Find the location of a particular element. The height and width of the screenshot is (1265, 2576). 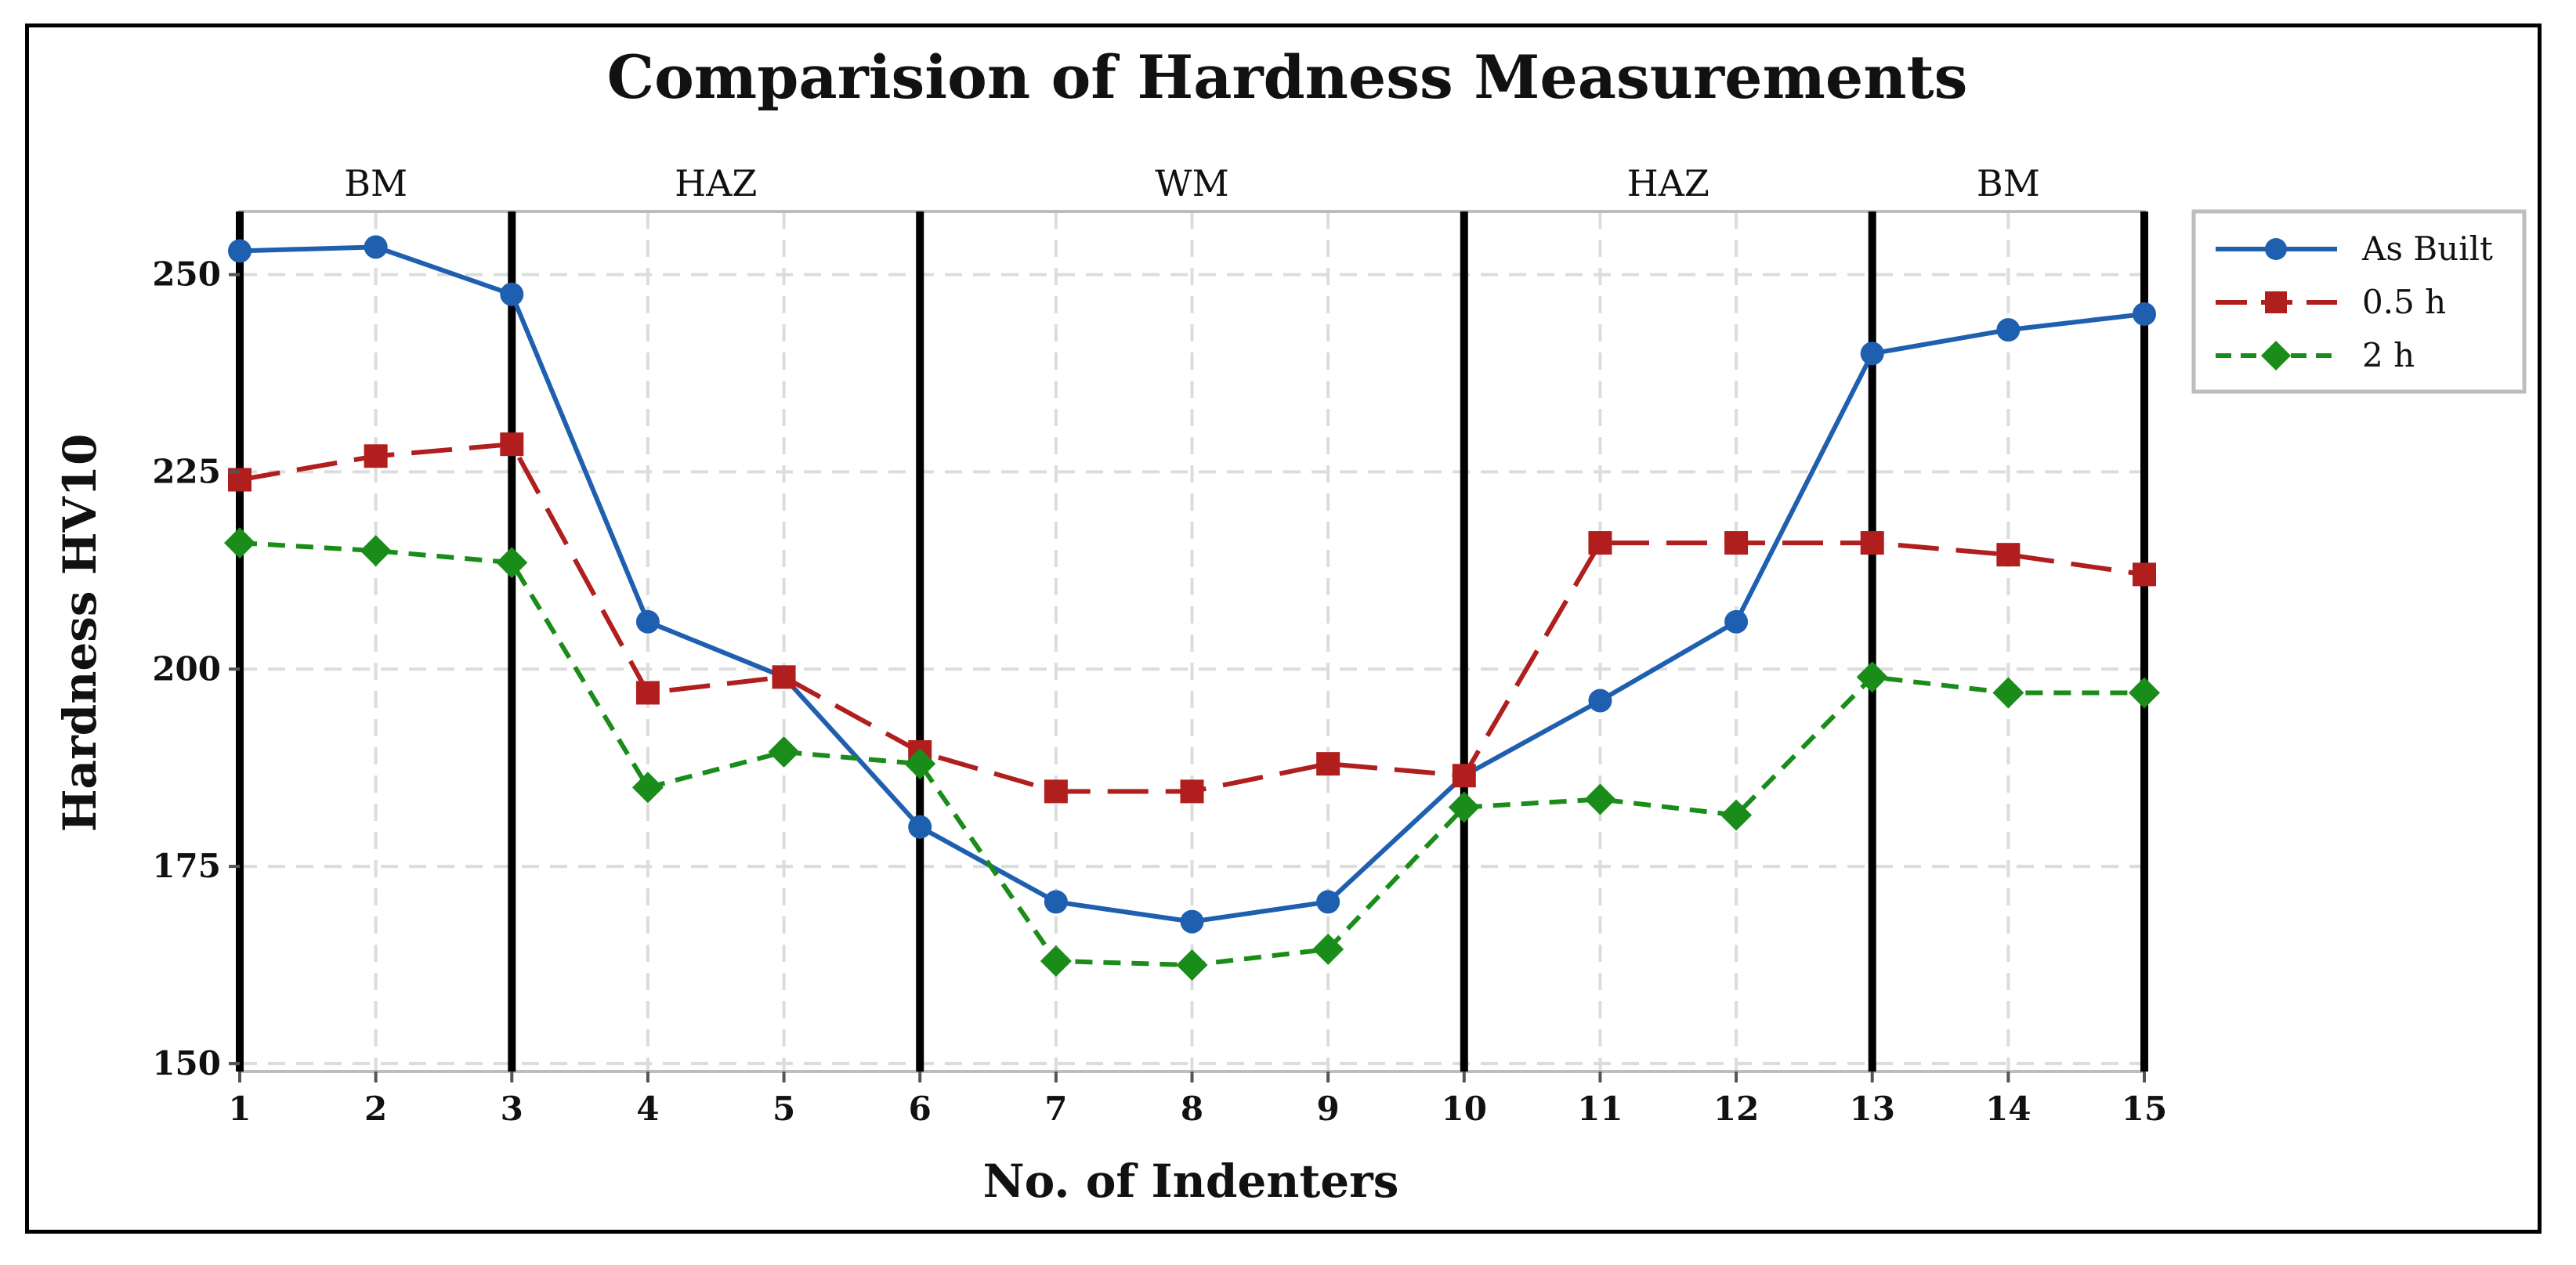

legend-box is located at coordinates (2359, 301).